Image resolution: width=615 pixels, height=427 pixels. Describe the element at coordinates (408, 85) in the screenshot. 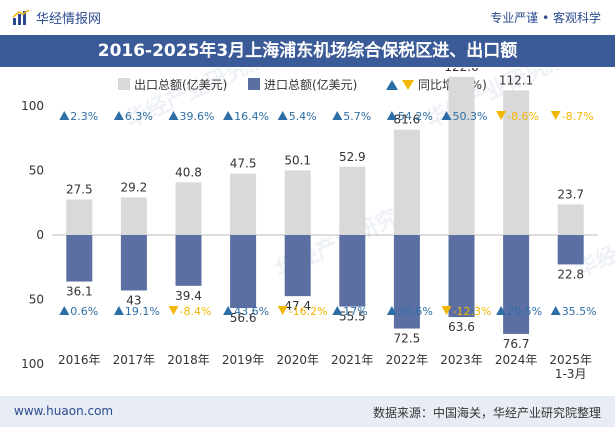

I see `legend-growth-down-icon` at that location.